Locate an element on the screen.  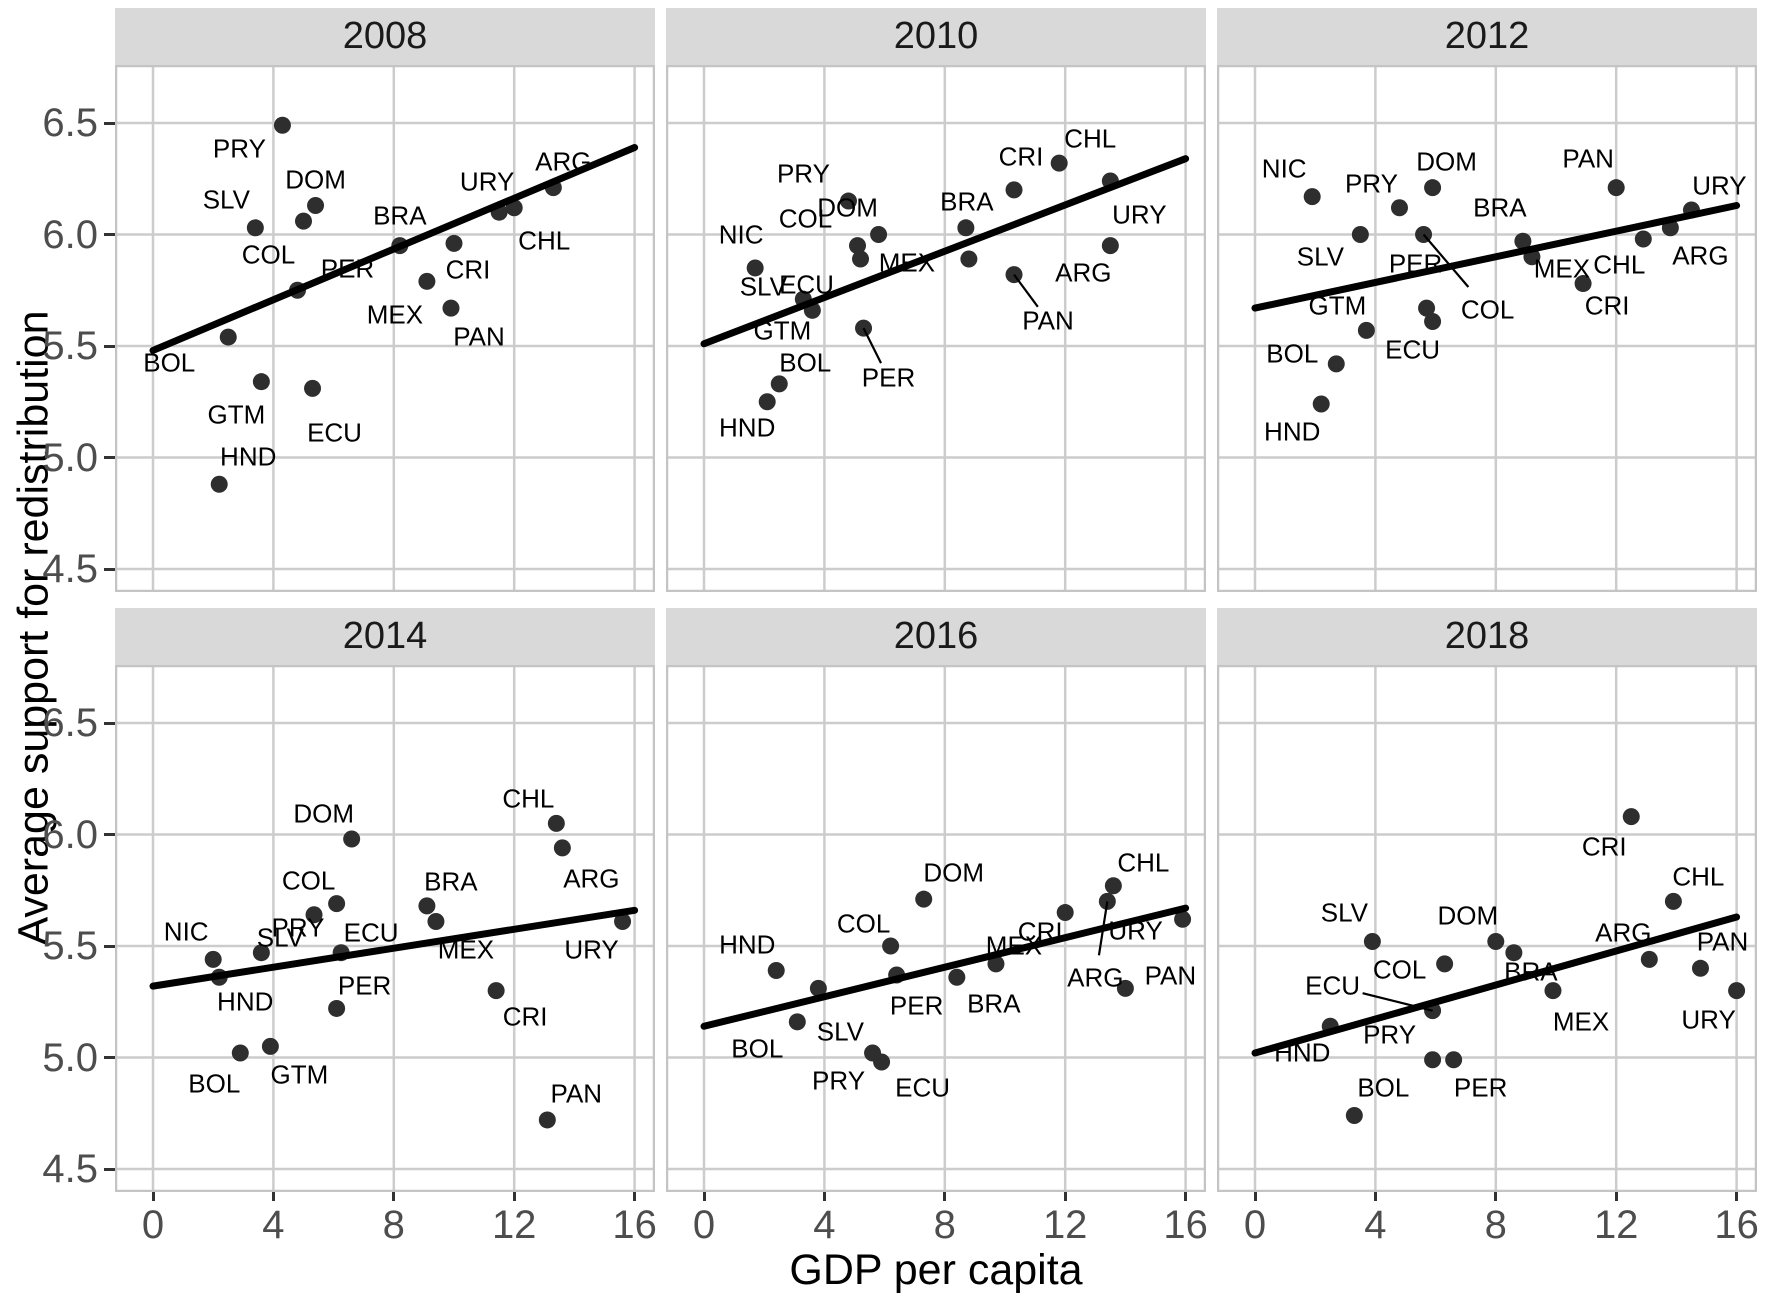
country-label-2016-ECU: ECU is located at coordinates (923, 1087).